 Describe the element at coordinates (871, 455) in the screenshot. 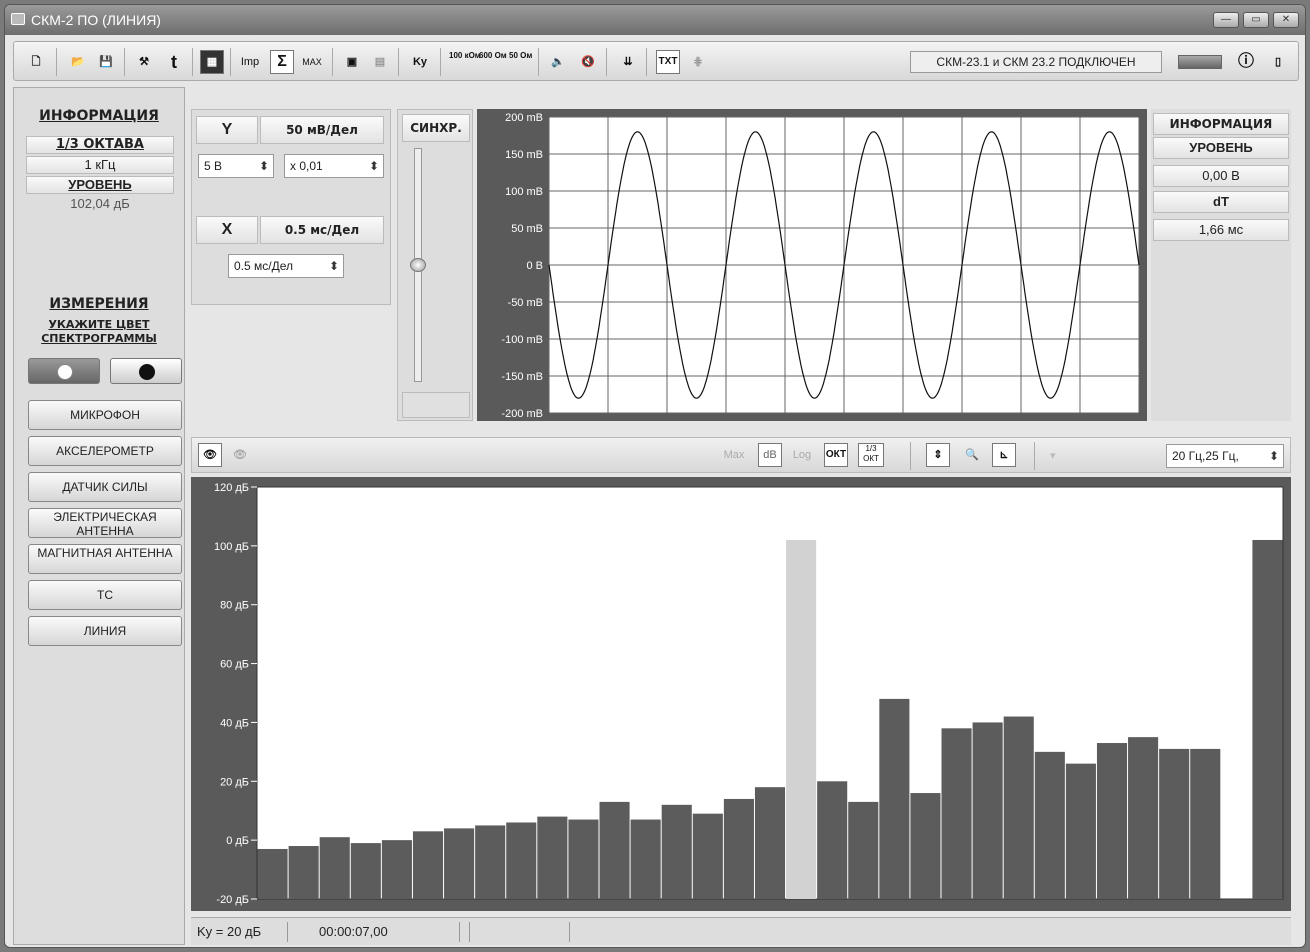

I see `third-okt-button: 1/3 ОКТ` at that location.